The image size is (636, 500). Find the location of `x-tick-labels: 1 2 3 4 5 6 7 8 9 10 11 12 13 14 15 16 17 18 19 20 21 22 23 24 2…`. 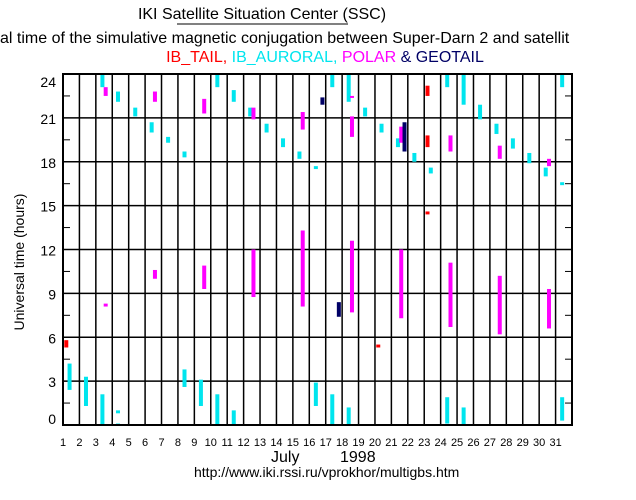

x-tick-labels: 1 2 3 4 5 6 7 8 9 10 11 12 13 14 15 16 17 18 19 20 21 22 23 24 2… is located at coordinates (311, 443).